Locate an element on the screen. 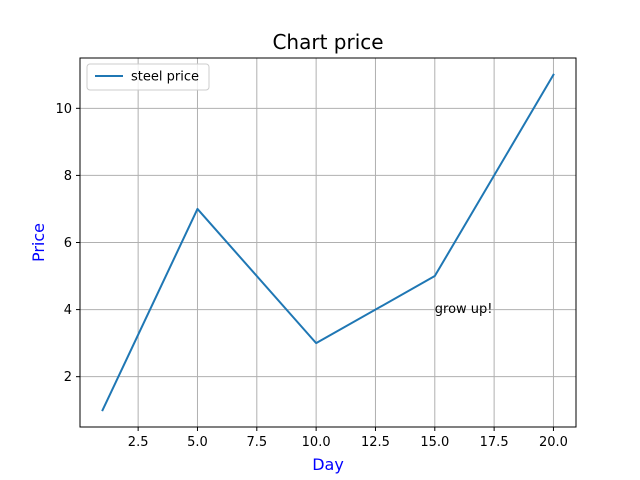 This screenshot has height=480, width=640. y-tick-label: 10 is located at coordinates (63, 109).